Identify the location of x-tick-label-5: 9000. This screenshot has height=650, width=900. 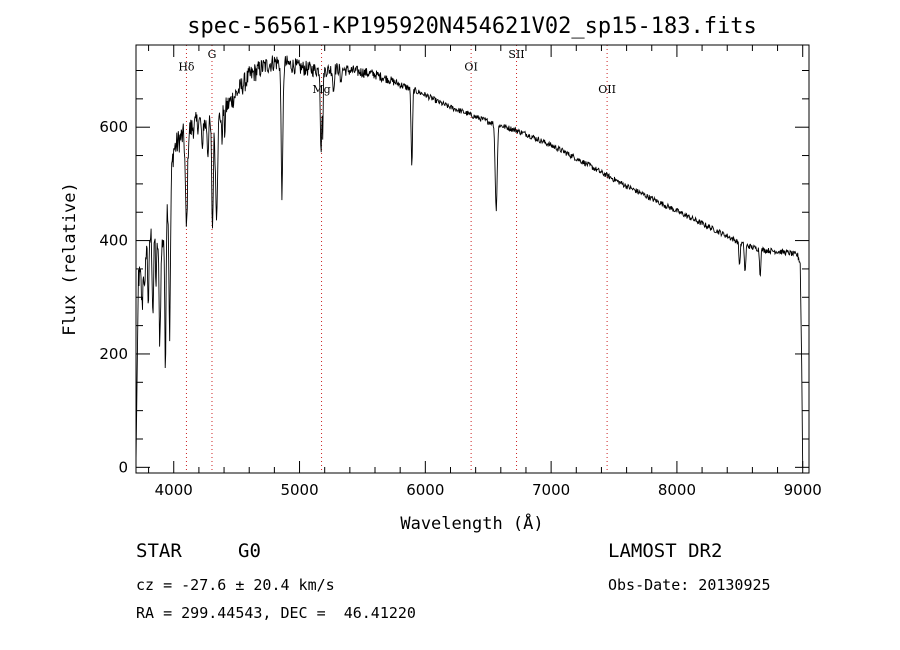
(803, 490).